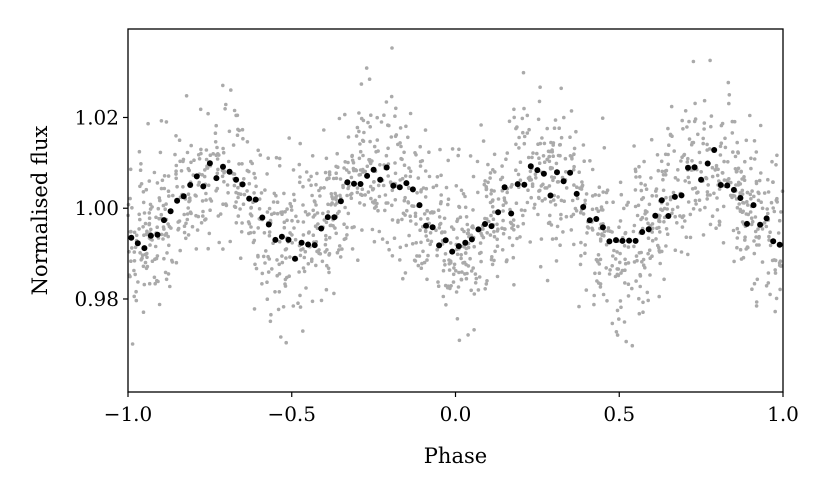  Describe the element at coordinates (128, 414) in the screenshot. I see `x-tick-label: −1.0` at that location.